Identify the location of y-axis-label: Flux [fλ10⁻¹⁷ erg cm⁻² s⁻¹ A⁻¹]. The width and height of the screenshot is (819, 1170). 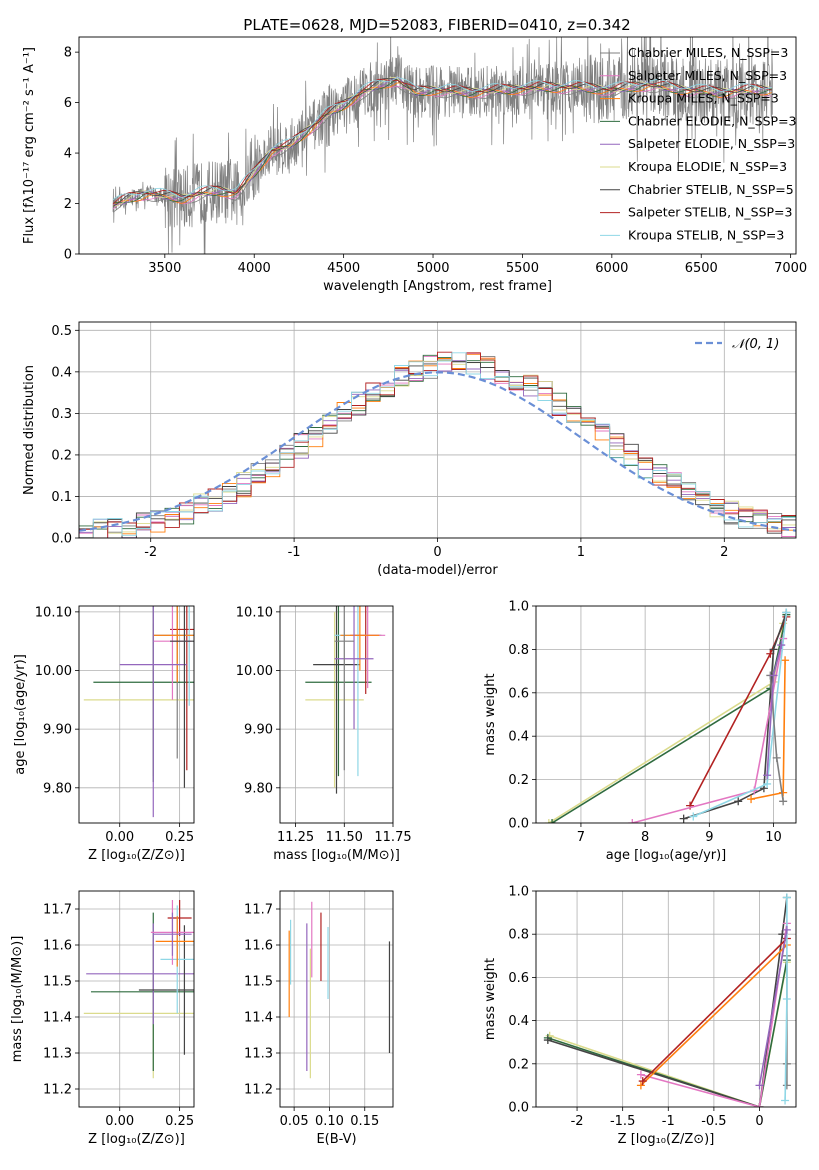
(29, 145).